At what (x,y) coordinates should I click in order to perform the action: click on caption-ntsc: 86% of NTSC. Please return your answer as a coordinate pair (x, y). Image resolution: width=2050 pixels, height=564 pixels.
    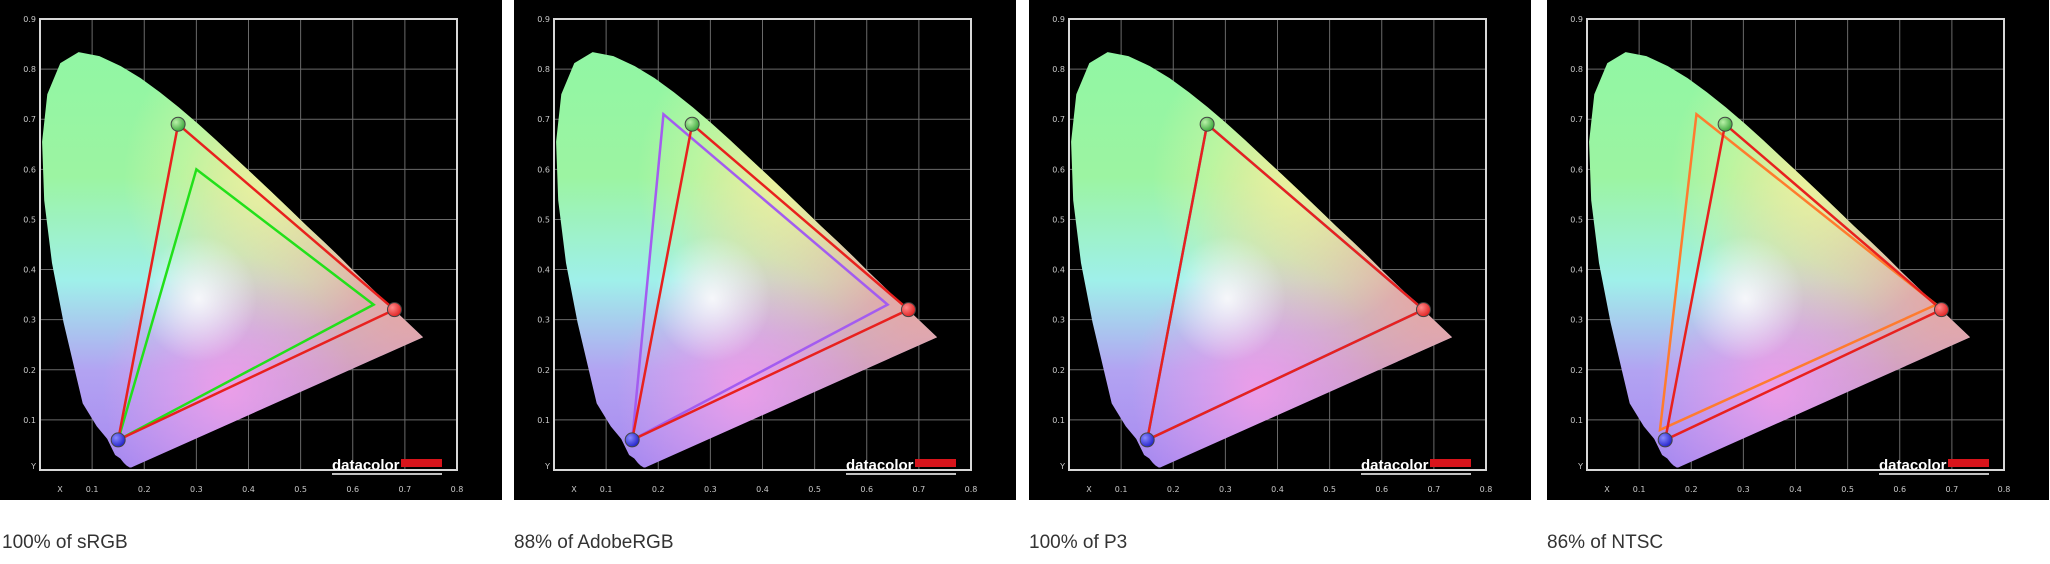
    Looking at the image, I should click on (1605, 542).